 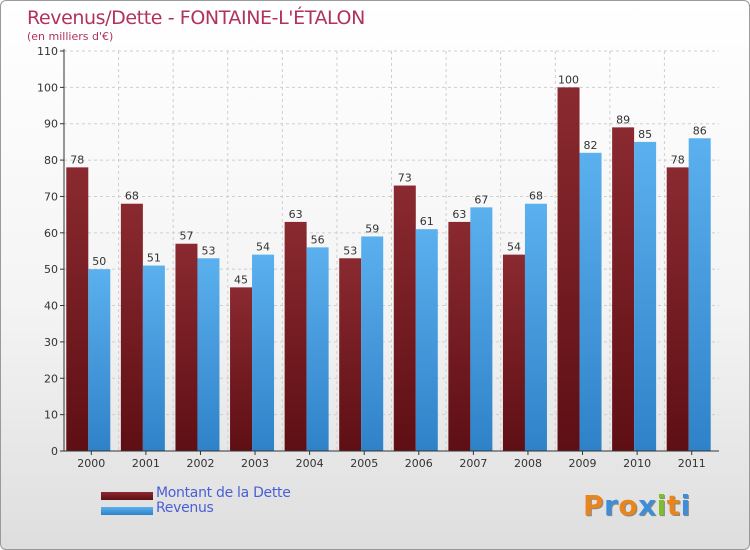 What do you see at coordinates (91, 463) in the screenshot?
I see `xtick-label-2000: 2000` at bounding box center [91, 463].